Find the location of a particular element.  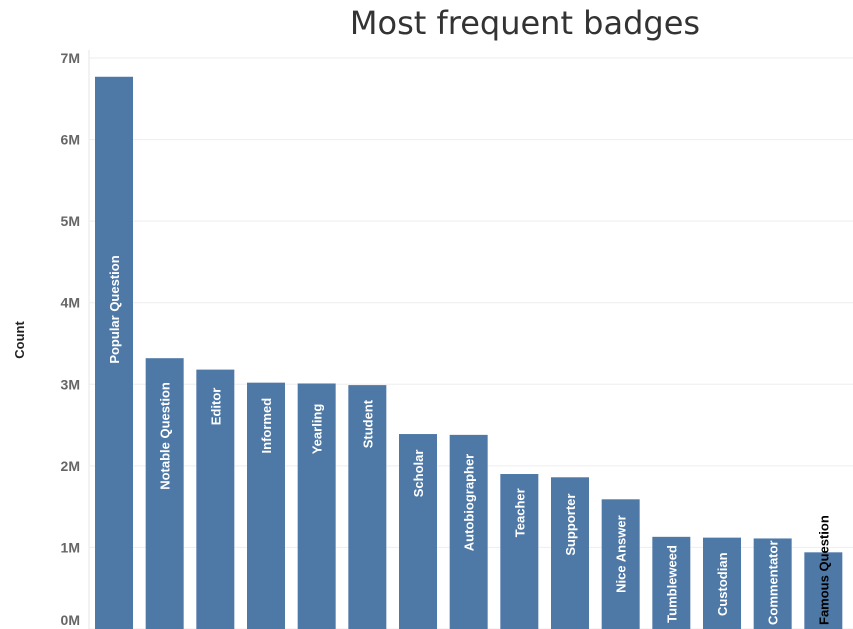

y-tick-label: 6M is located at coordinates (70, 140).